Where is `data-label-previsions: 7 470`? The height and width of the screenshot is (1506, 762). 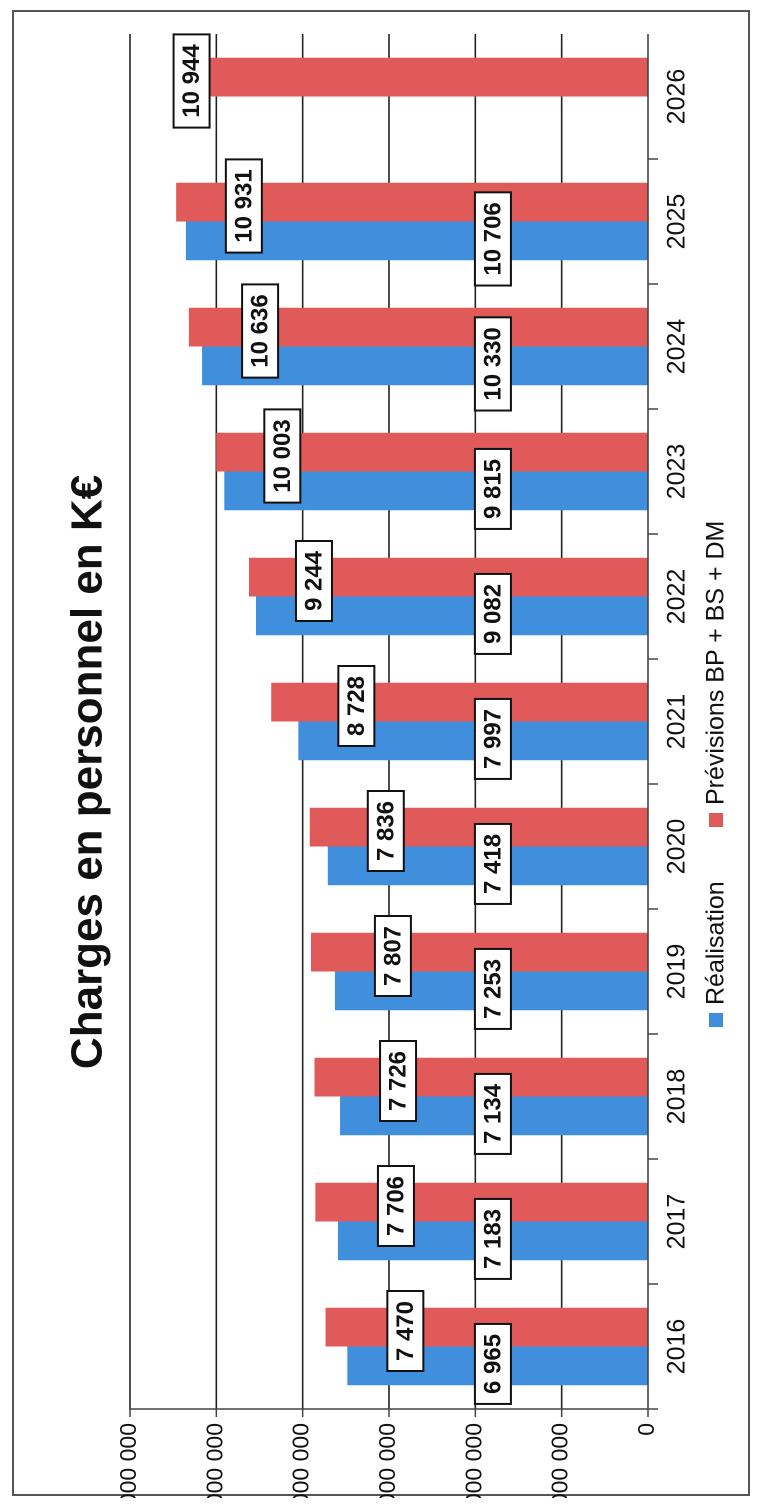
data-label-previsions: 7 470 is located at coordinates (405, 1331).